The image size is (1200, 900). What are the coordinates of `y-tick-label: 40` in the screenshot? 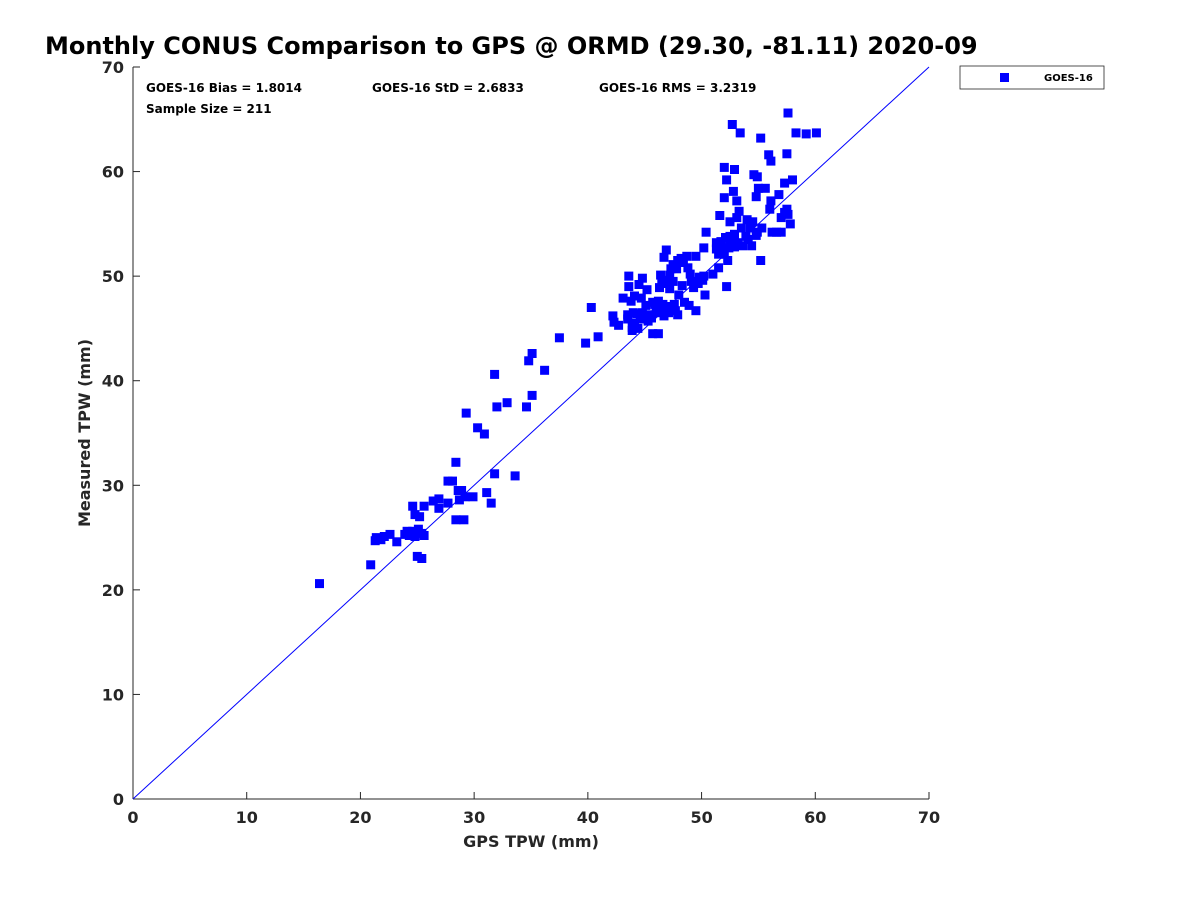 It's located at (113, 381).